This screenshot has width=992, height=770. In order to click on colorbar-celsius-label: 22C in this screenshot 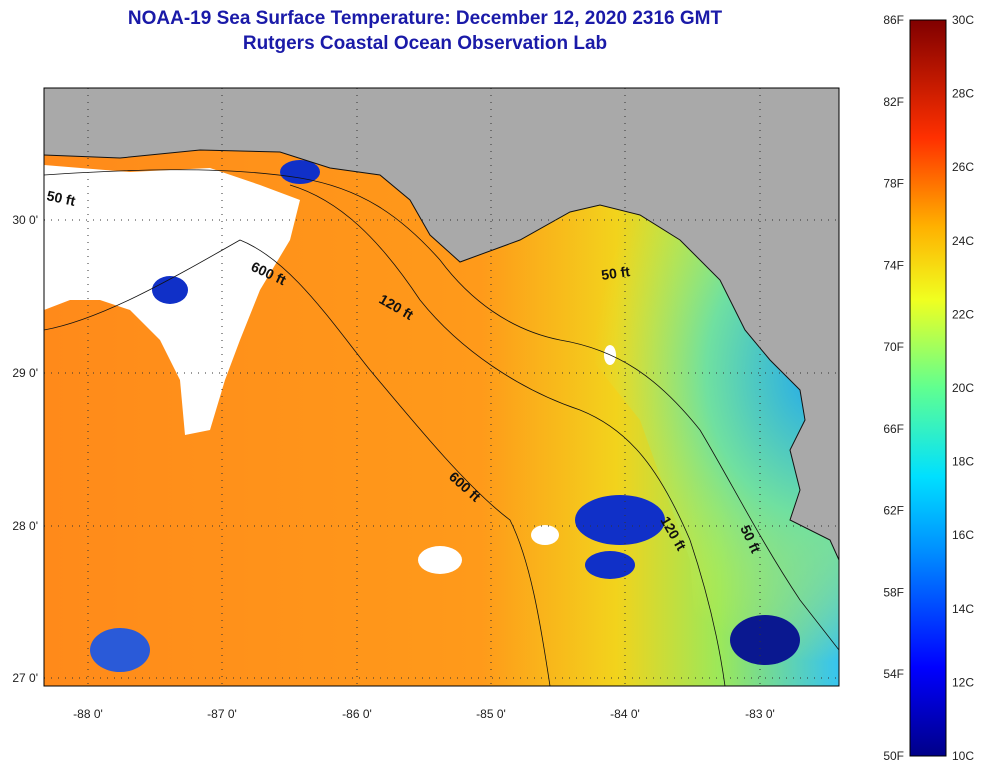, I will do `click(963, 314)`.